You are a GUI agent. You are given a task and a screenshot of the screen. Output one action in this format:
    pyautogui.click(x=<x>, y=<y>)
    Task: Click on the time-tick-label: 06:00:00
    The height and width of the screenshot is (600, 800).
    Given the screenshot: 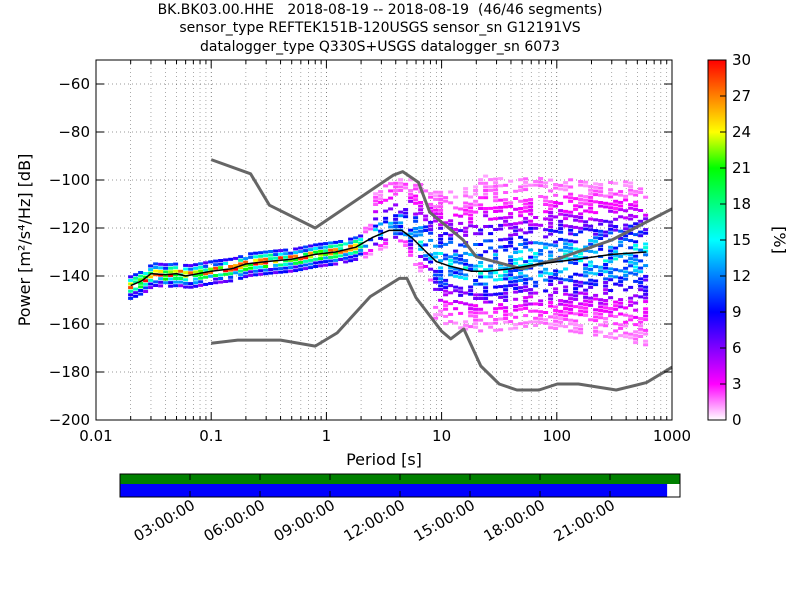 What is the action you would take?
    pyautogui.click(x=234, y=520)
    